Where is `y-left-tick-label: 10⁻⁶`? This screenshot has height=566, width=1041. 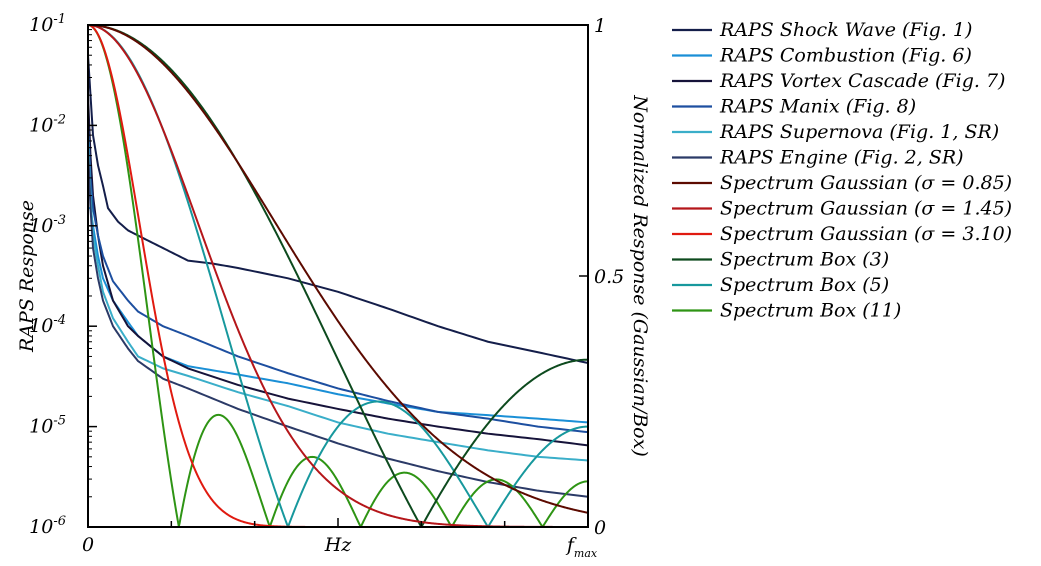
y-left-tick-label: 10⁻⁶ is located at coordinates (47, 526).